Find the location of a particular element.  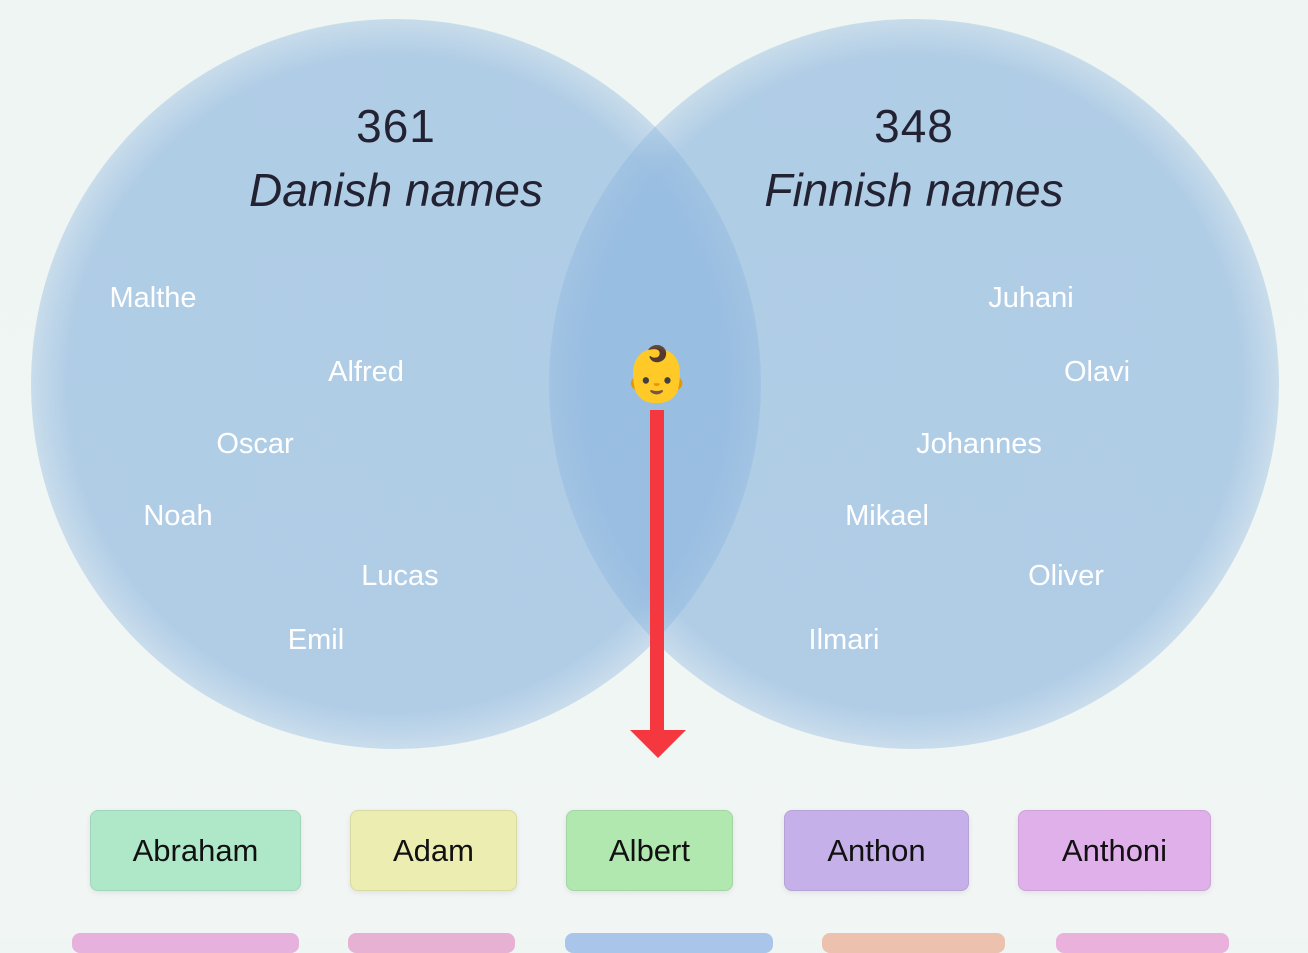

name-label: Alfred is located at coordinates (366, 372).